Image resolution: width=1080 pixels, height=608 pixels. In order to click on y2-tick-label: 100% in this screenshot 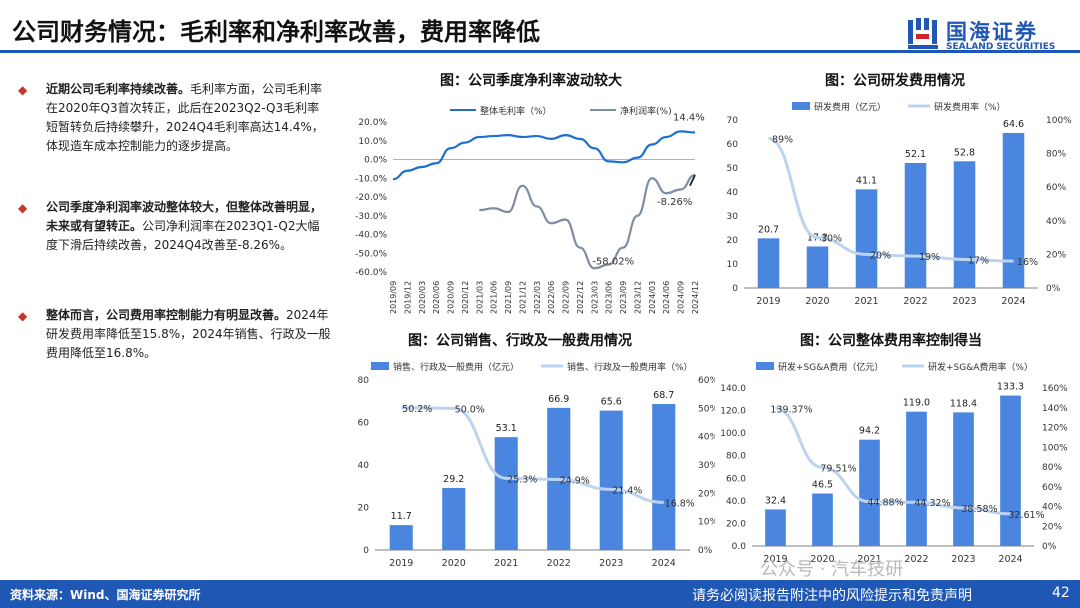, I will do `click(1059, 121)`.